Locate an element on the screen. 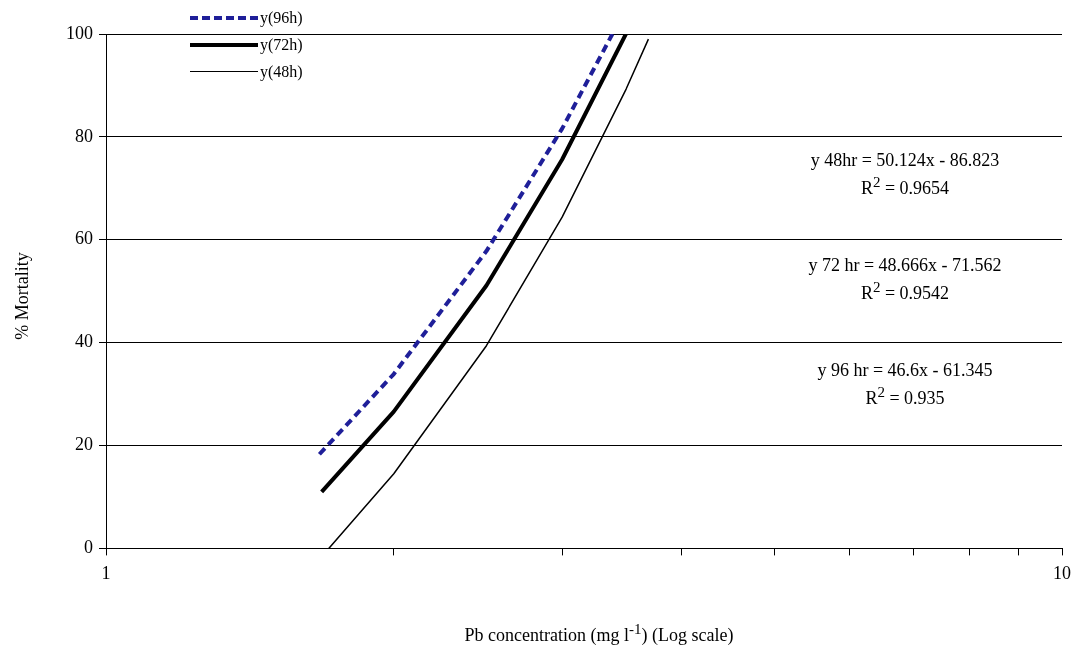 This screenshot has height=653, width=1079. annotation: R$^{2}$ = 0.9654 is located at coordinates (905, 186).